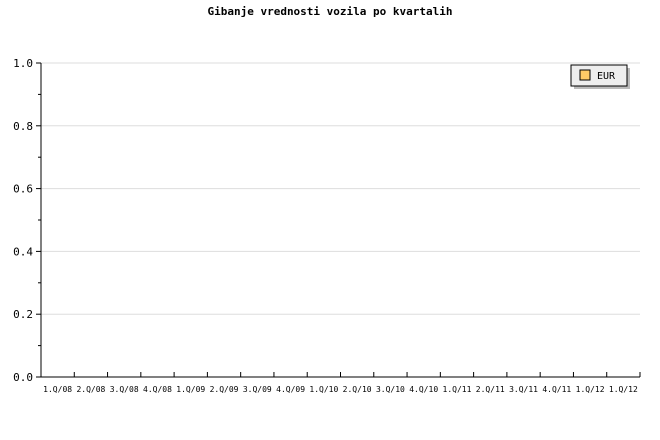  I want to click on legend: EUR, so click(600, 76).